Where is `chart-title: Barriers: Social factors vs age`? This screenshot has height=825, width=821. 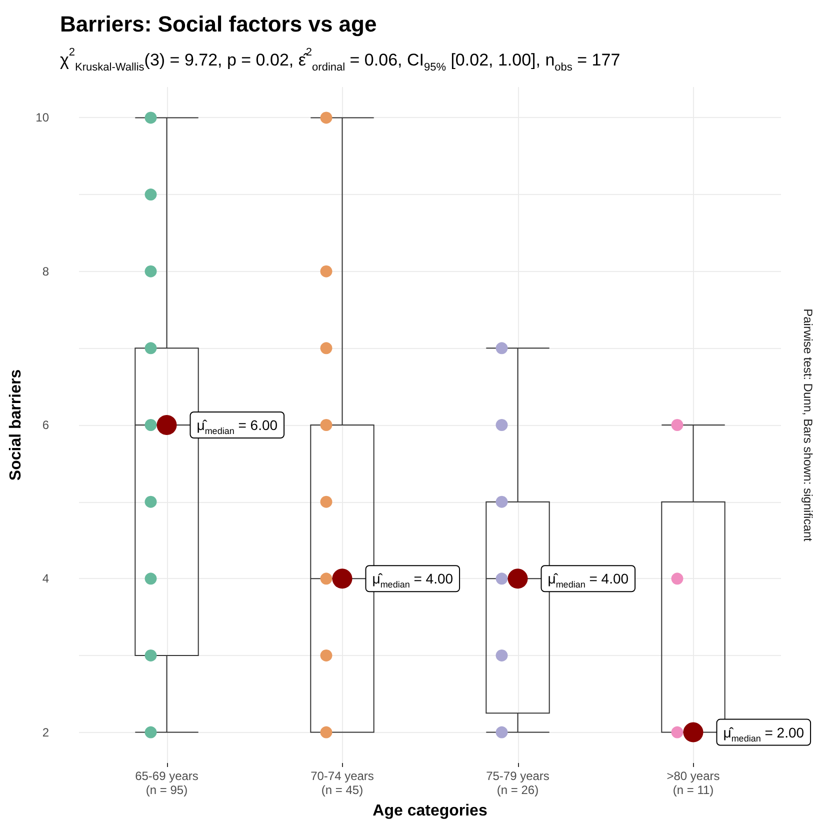 chart-title: Barriers: Social factors vs age is located at coordinates (218, 24).